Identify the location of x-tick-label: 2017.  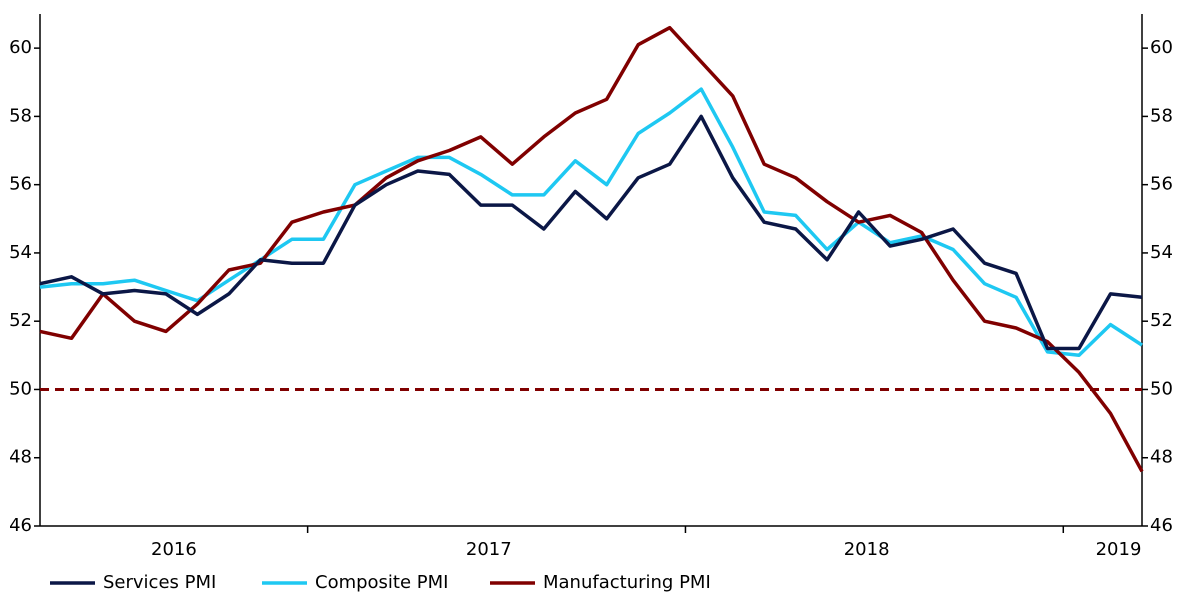
(489, 549).